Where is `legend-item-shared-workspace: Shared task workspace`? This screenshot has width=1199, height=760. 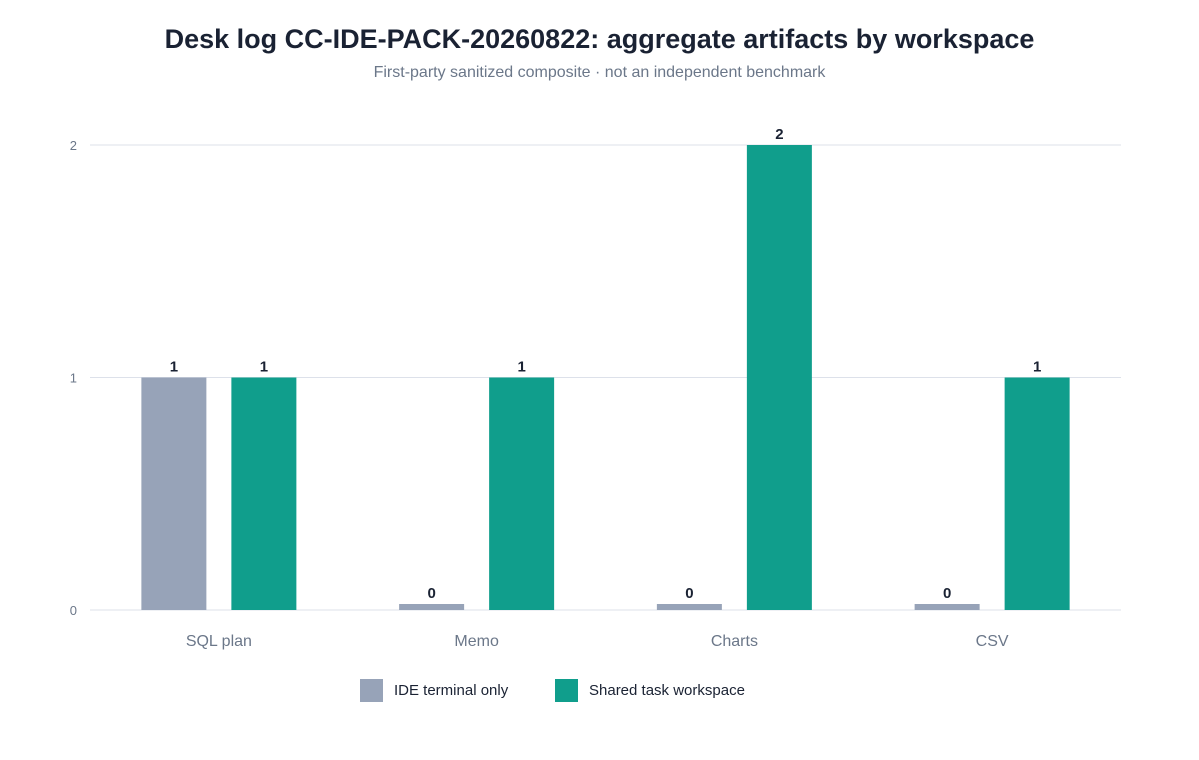
legend-item-shared-workspace: Shared task workspace is located at coordinates (650, 690).